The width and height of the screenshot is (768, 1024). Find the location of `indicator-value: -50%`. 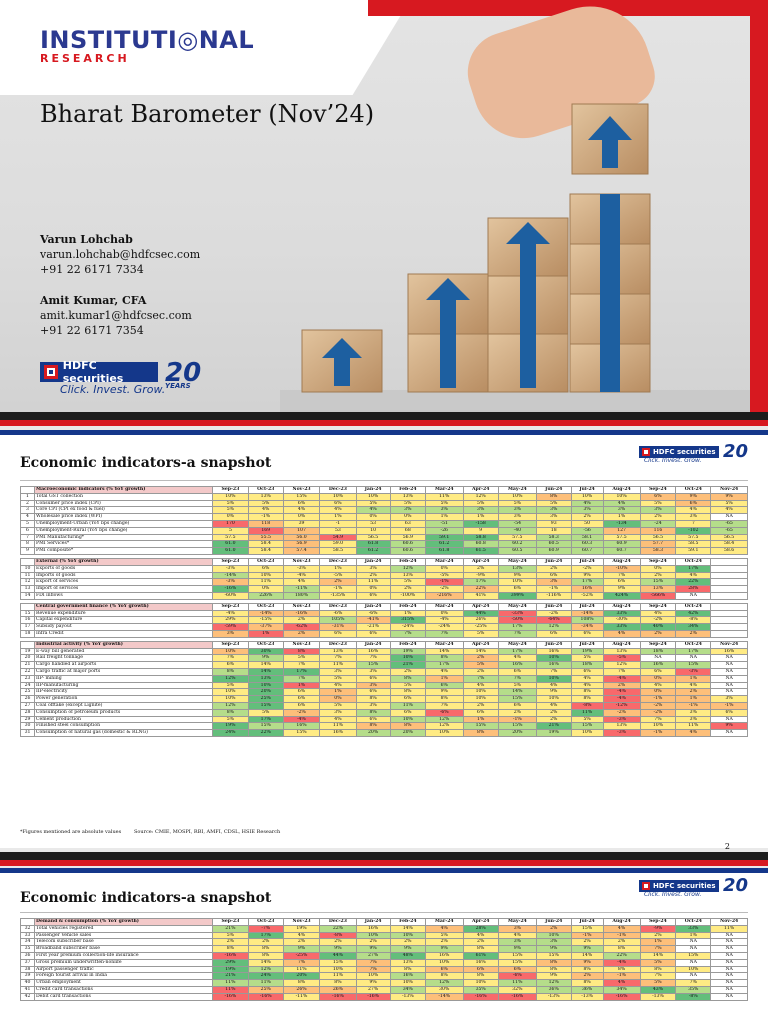

indicator-value: -50% is located at coordinates (517, 620).